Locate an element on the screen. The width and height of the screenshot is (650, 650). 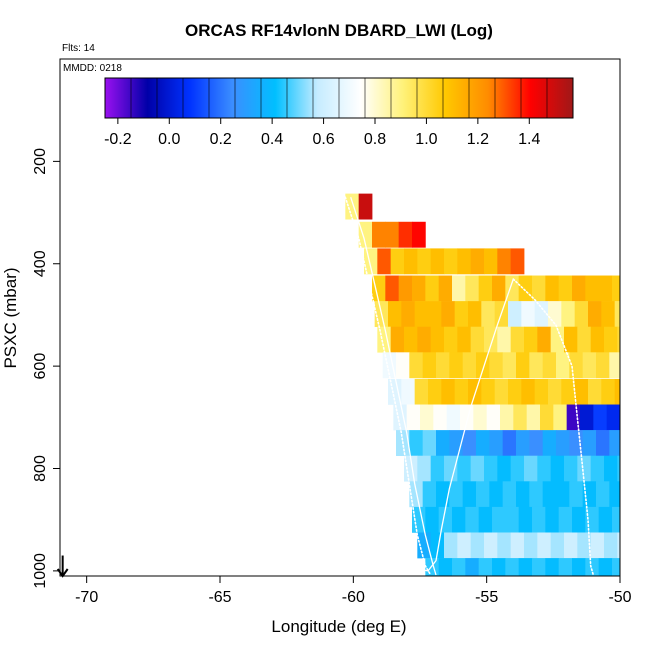
x-tick-label: -70 is located at coordinates (86, 597).